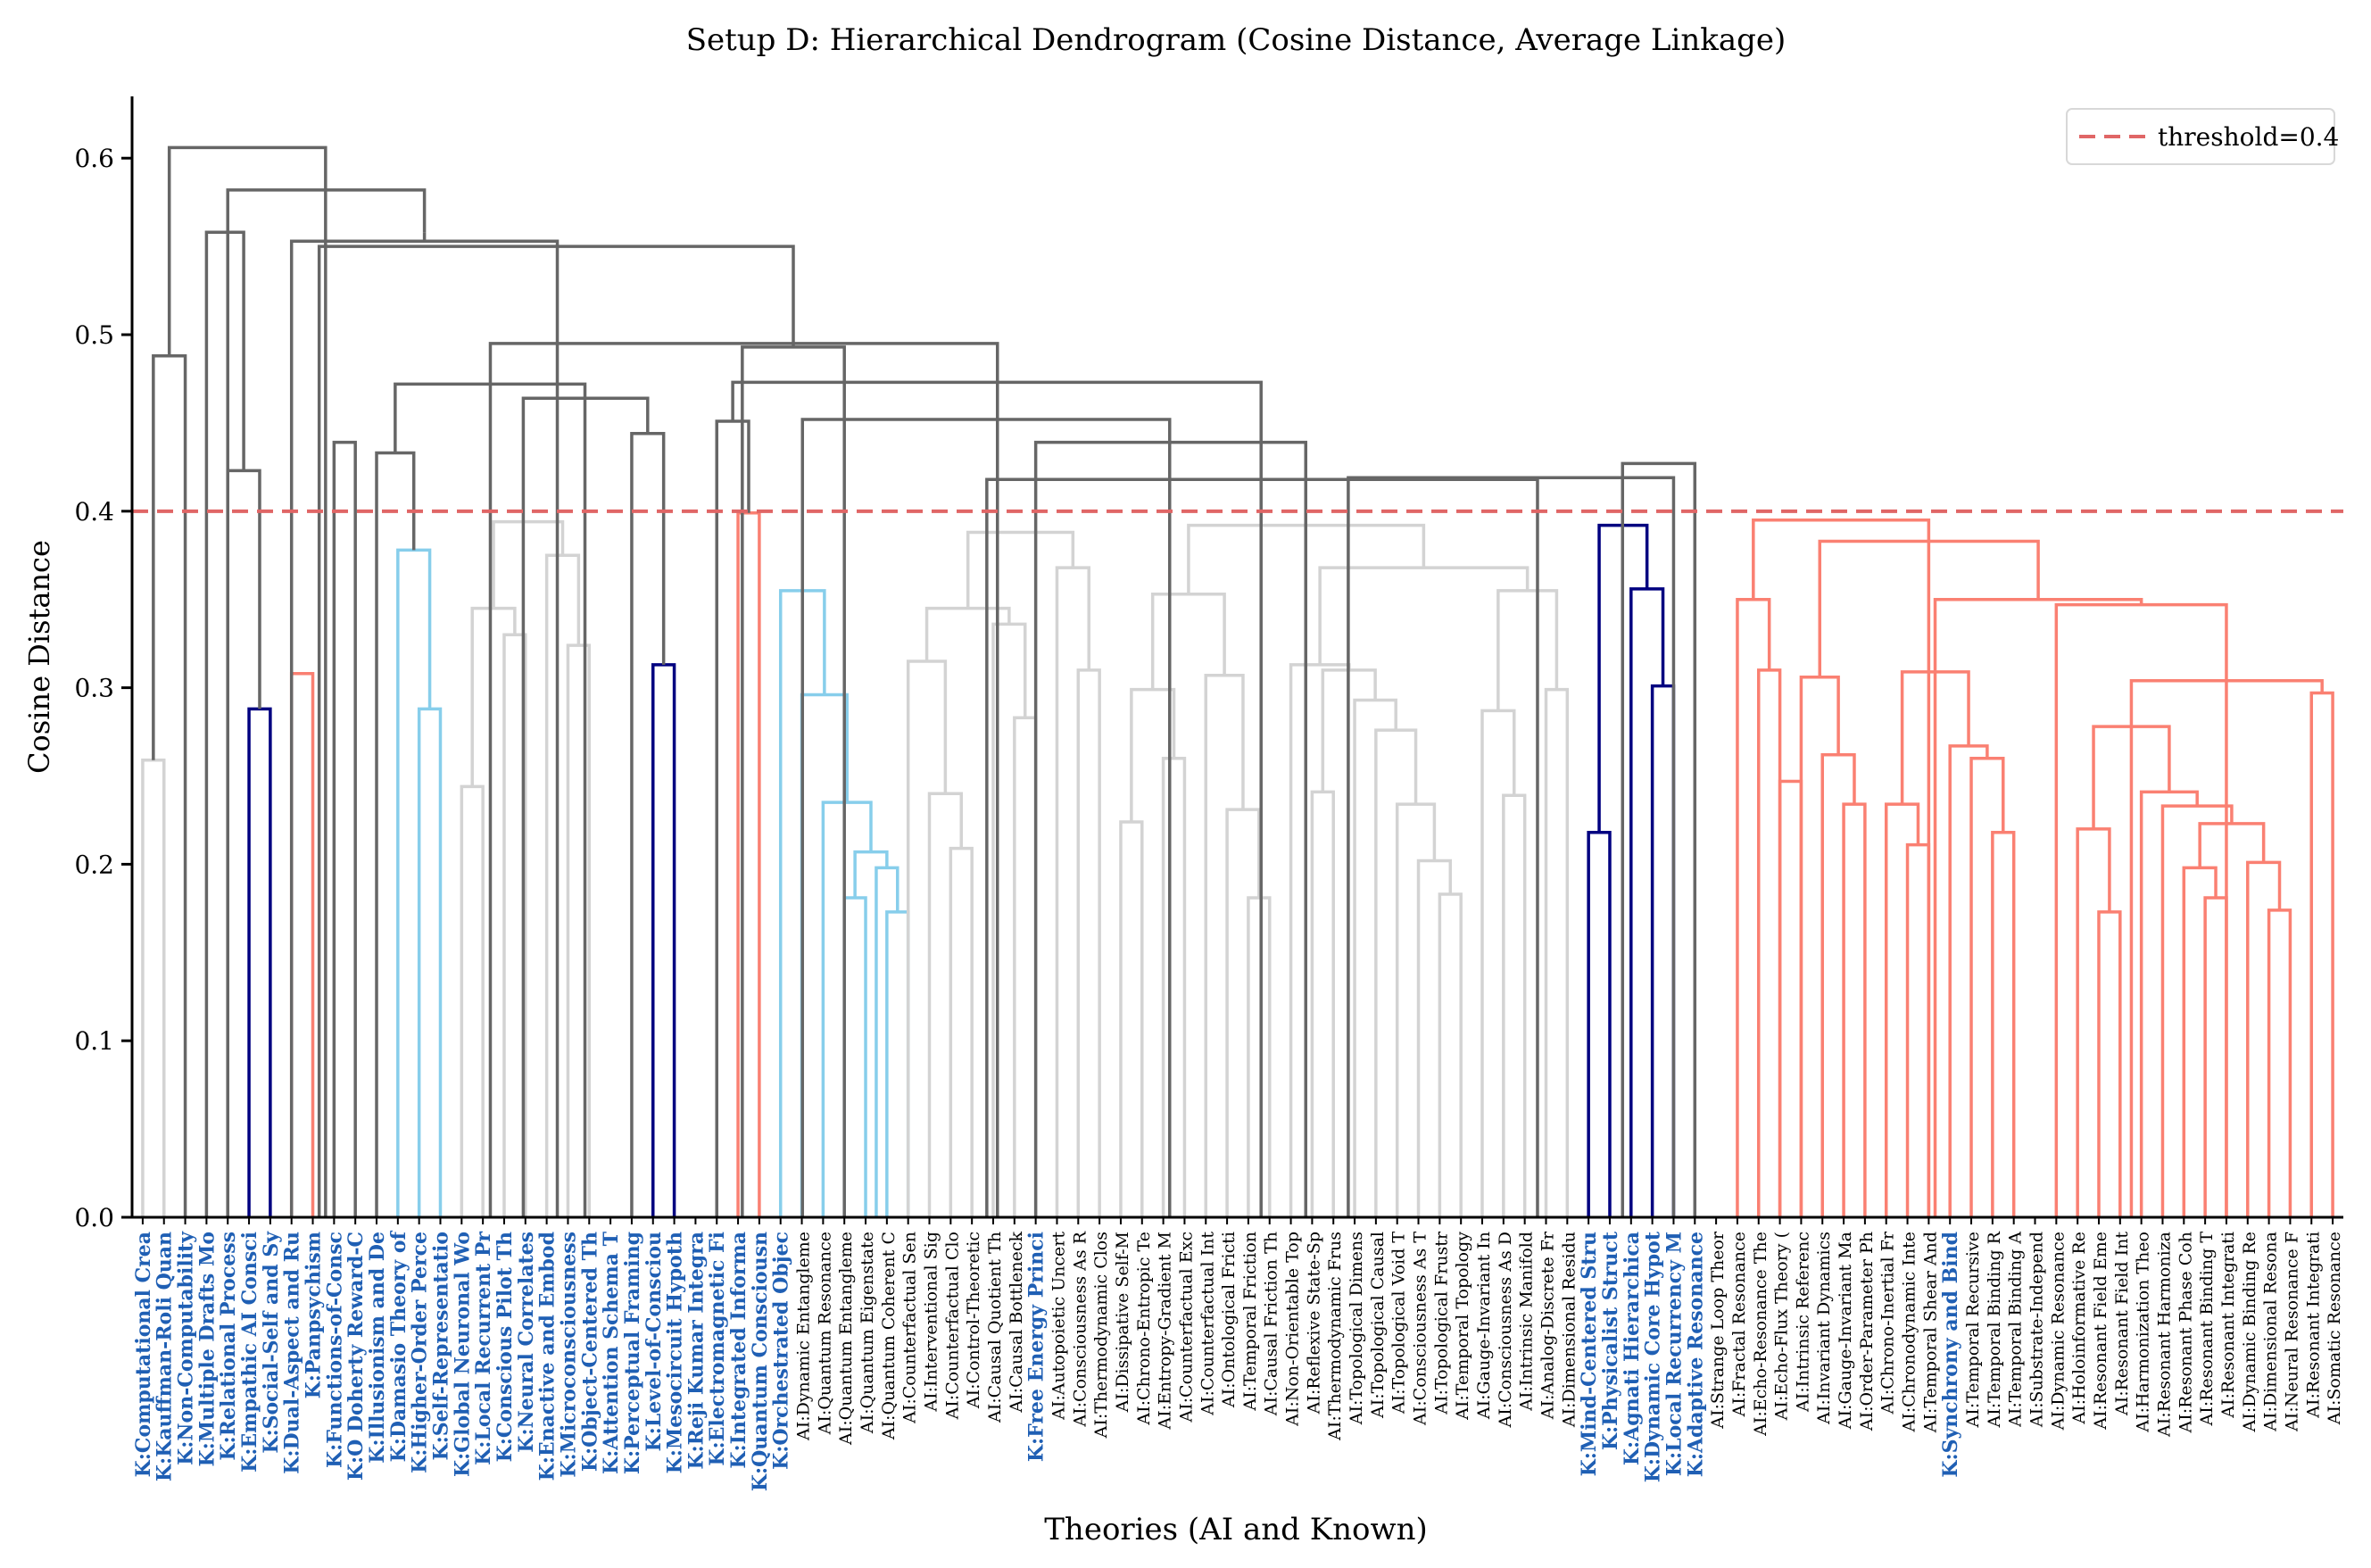 This screenshot has height=1568, width=2371. Describe the element at coordinates (377, 1348) in the screenshot. I see `leaf-label: K:Illusionism and De` at that location.